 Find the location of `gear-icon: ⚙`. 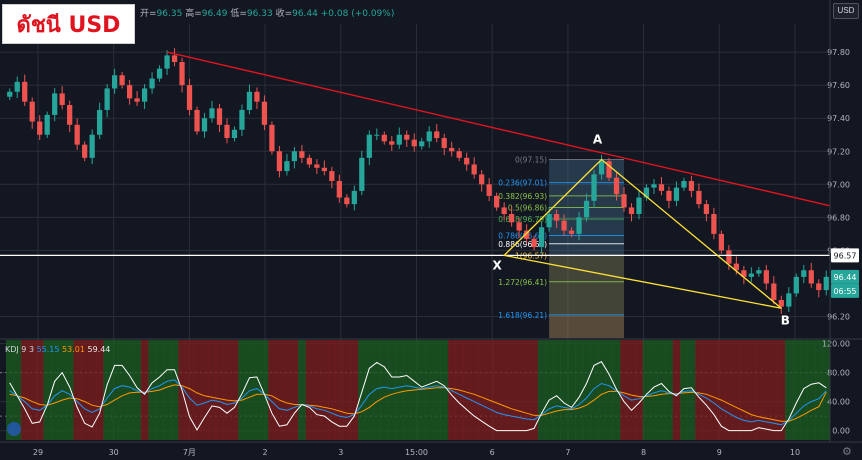

gear-icon: ⚙ is located at coordinates (847, 451).